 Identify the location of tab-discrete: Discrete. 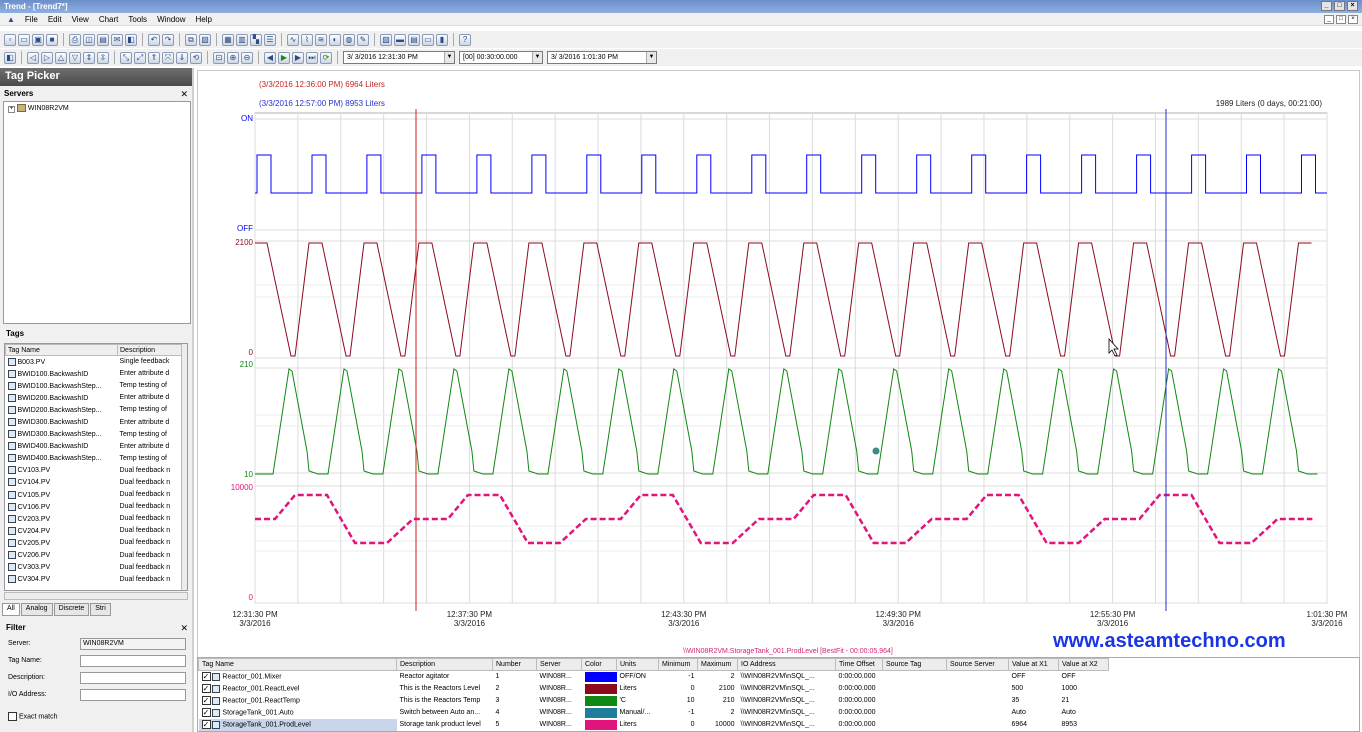
(71, 609).